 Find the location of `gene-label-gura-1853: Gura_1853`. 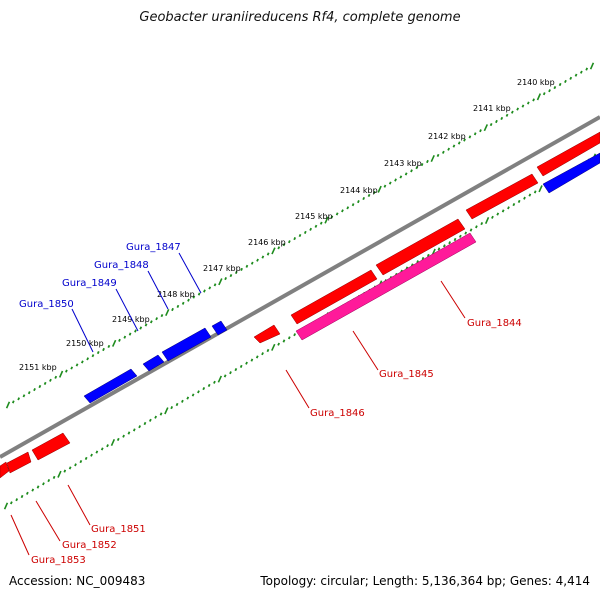

gene-label-gura-1853: Gura_1853 is located at coordinates (58, 560).